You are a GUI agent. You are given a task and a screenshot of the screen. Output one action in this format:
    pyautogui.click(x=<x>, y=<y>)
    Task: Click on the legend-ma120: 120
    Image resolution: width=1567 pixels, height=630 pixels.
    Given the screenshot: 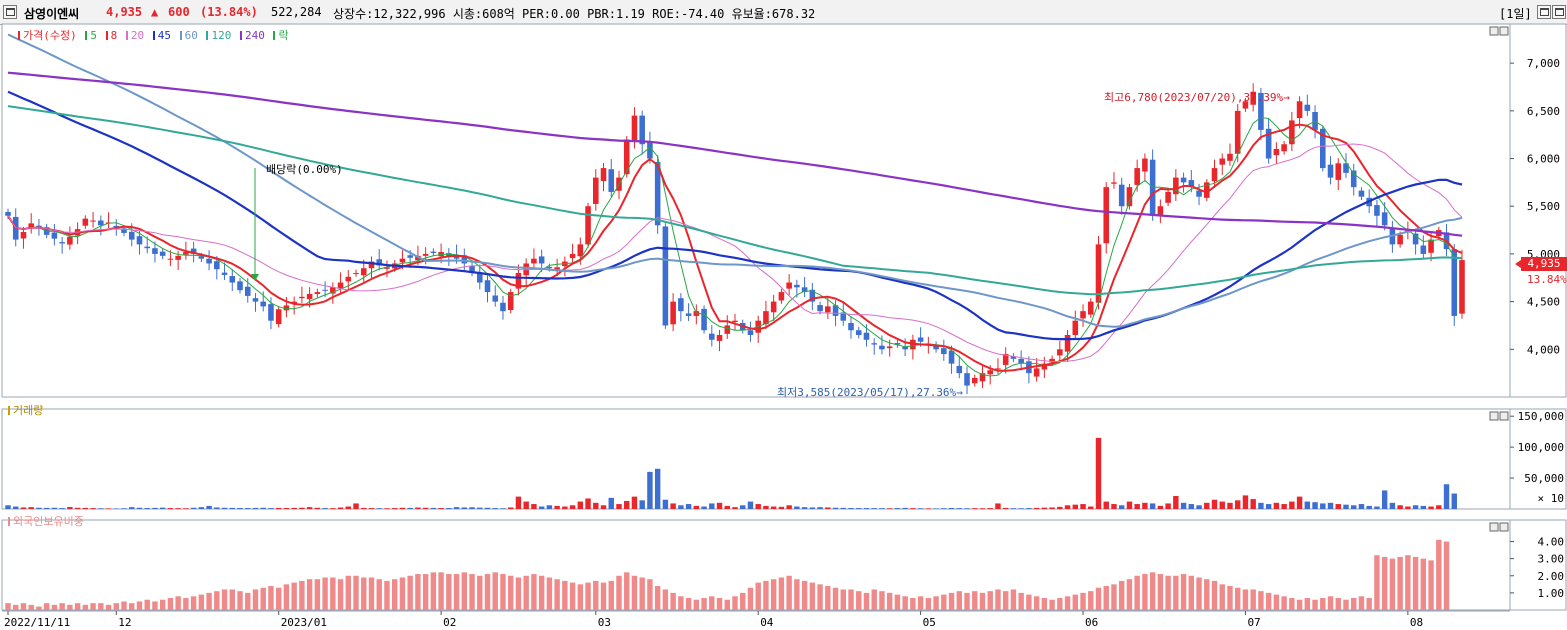 What is the action you would take?
    pyautogui.click(x=221, y=35)
    